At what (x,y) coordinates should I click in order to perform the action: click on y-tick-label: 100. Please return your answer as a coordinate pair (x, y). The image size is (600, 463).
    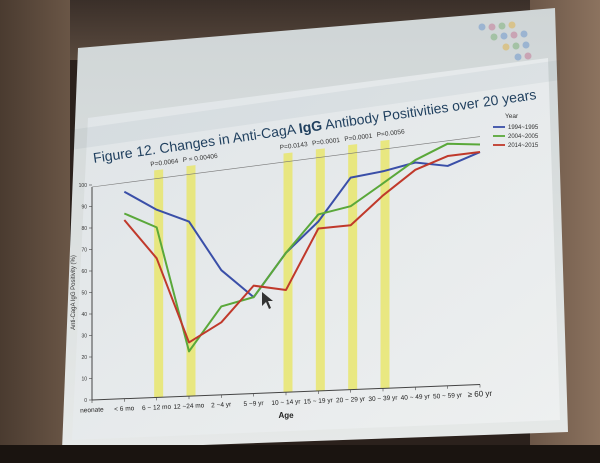
    Looking at the image, I should click on (83, 186).